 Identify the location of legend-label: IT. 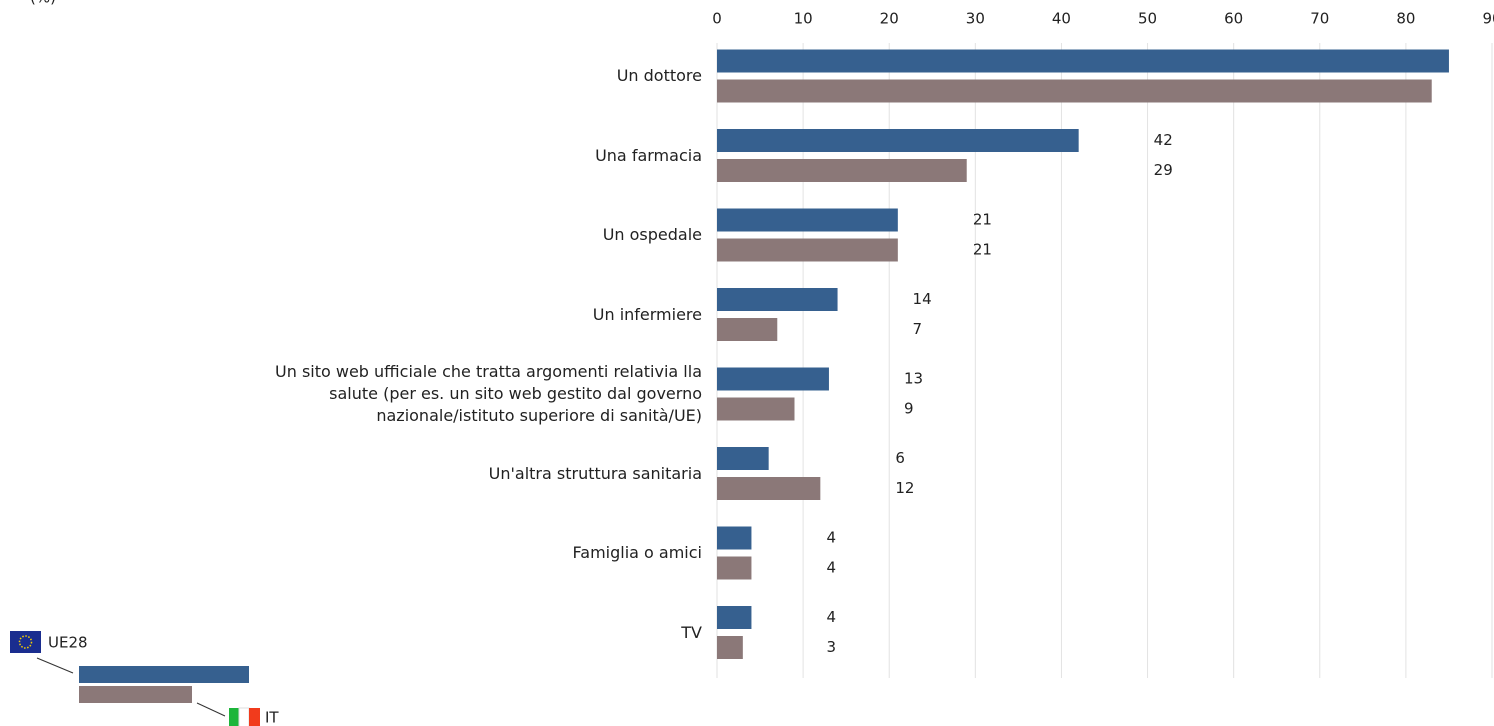
(272, 717).